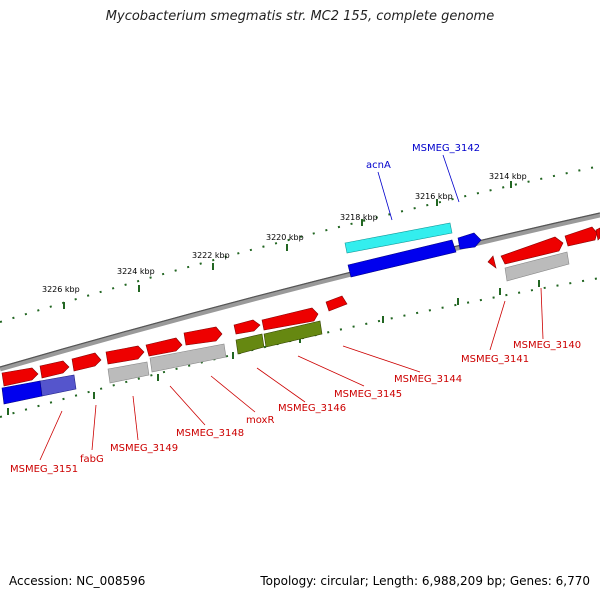  Describe the element at coordinates (61, 289) in the screenshot. I see `tick-label: 3226 kbp` at that location.